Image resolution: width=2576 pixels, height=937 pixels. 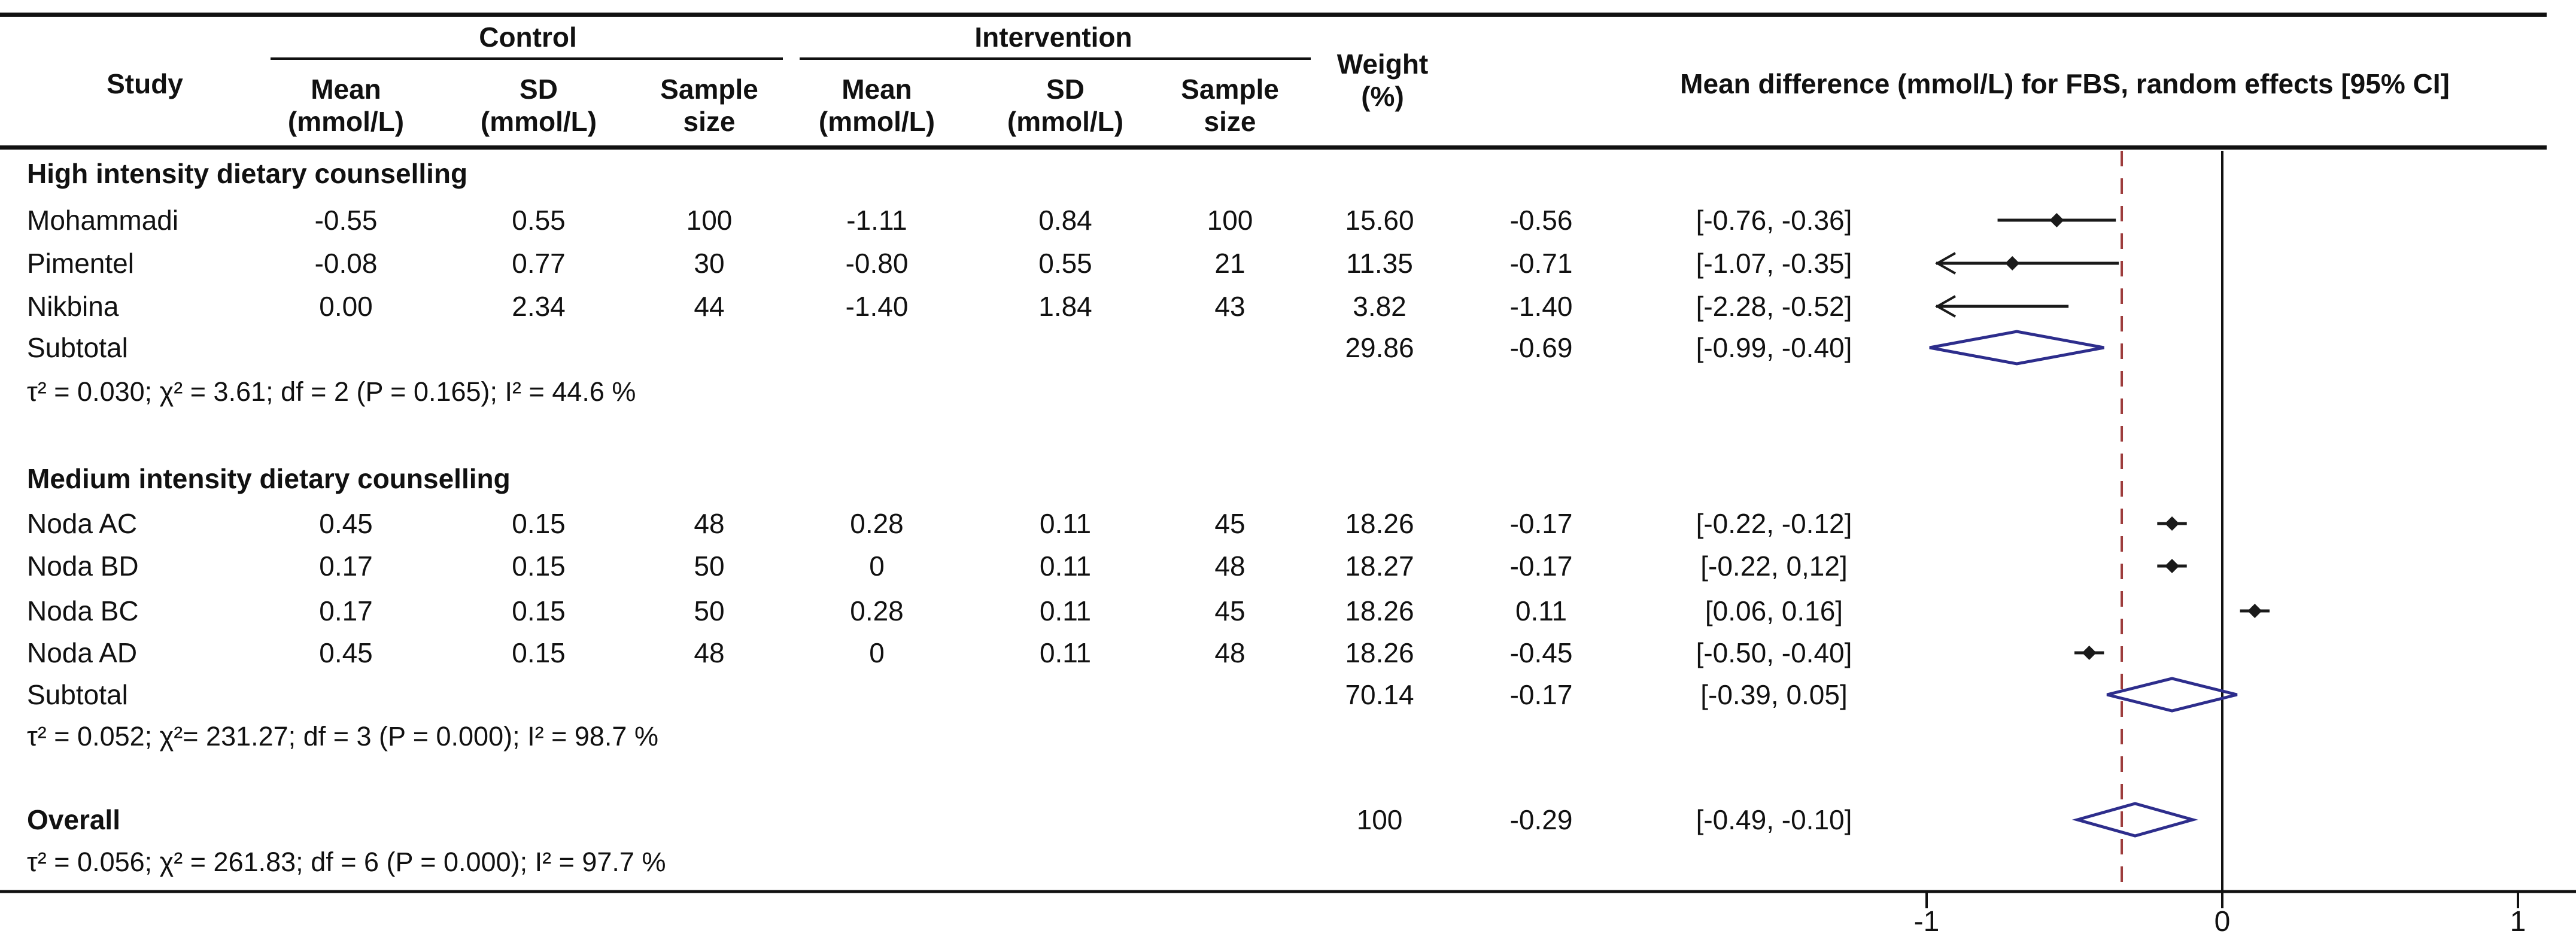 What do you see at coordinates (1774, 566) in the screenshot?
I see `ci-value: [-0.22, 0,12]` at bounding box center [1774, 566].